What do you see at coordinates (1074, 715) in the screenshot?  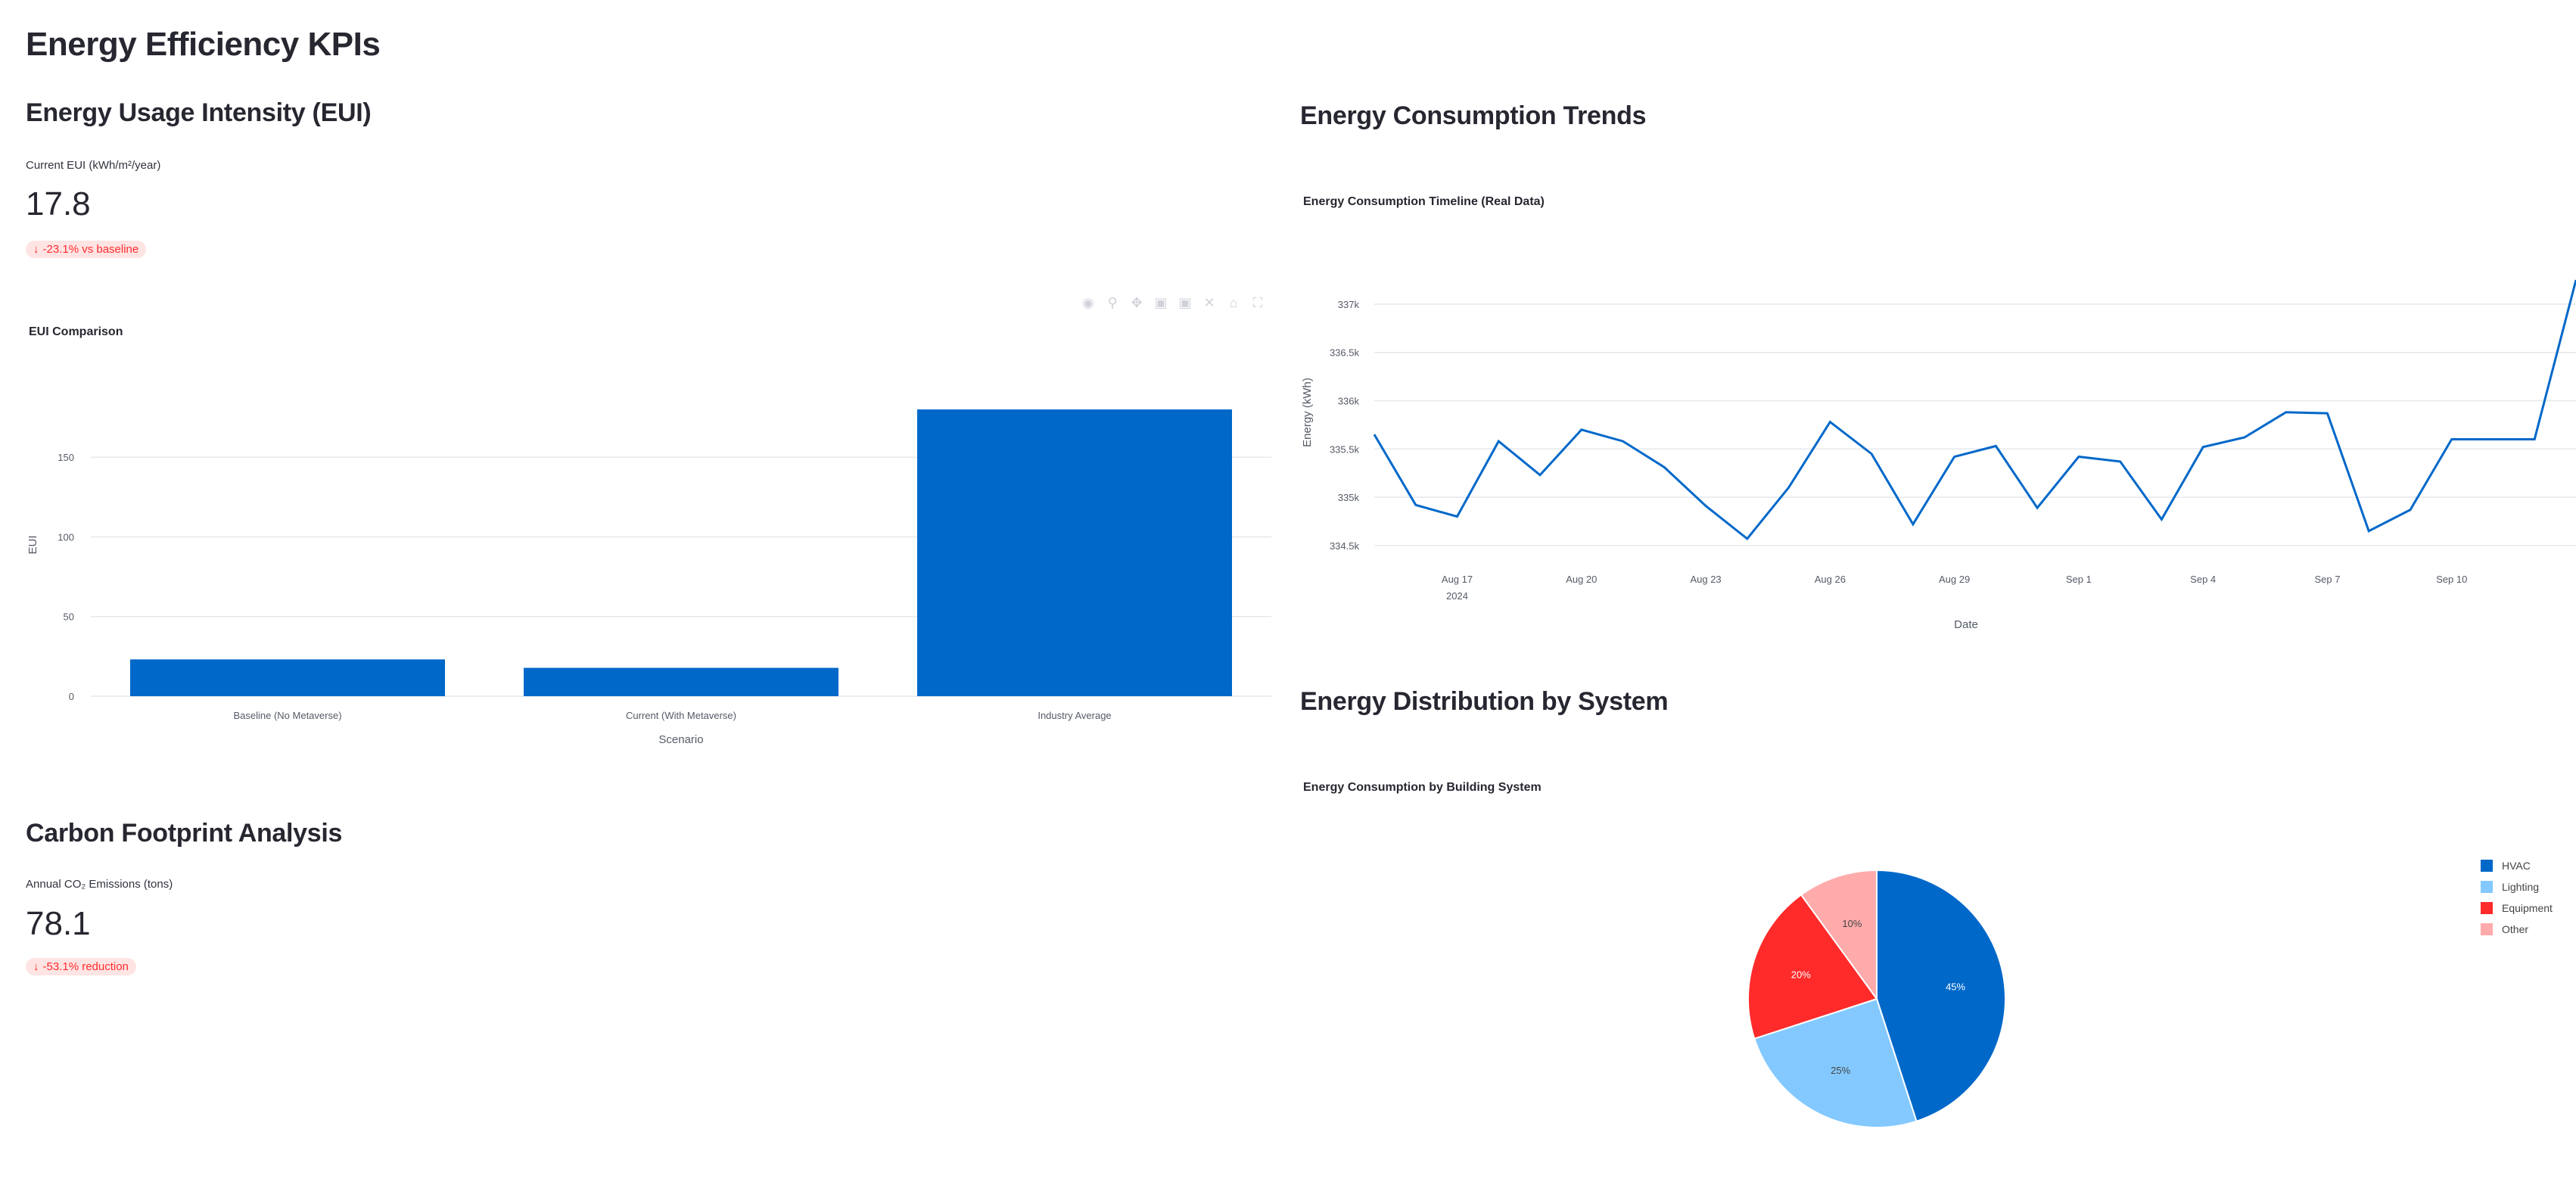 I see `x-tick-label: Industry Average` at bounding box center [1074, 715].